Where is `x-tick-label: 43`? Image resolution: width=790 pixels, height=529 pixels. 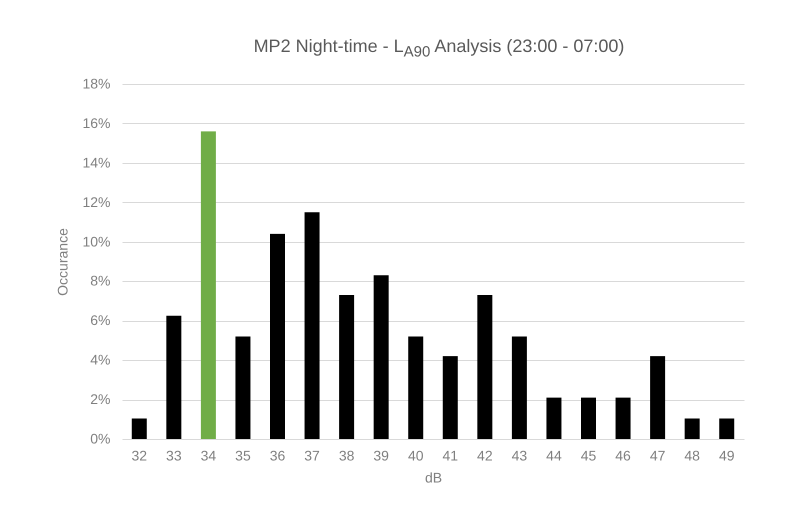 x-tick-label: 43 is located at coordinates (520, 456).